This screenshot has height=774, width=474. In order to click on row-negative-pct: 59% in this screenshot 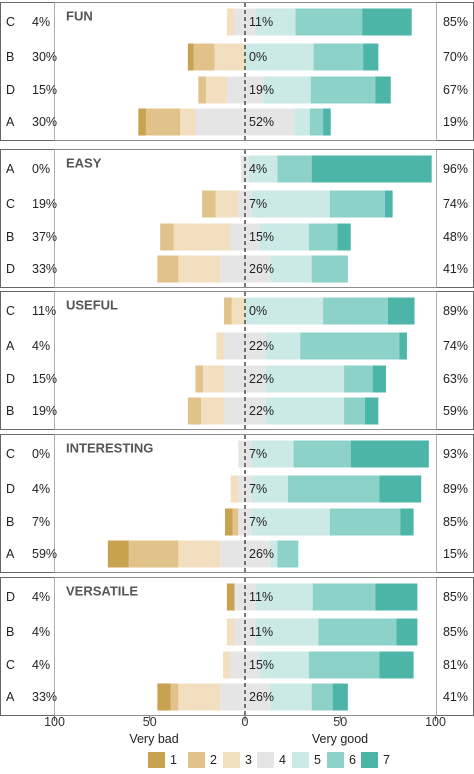, I will do `click(44, 554)`.